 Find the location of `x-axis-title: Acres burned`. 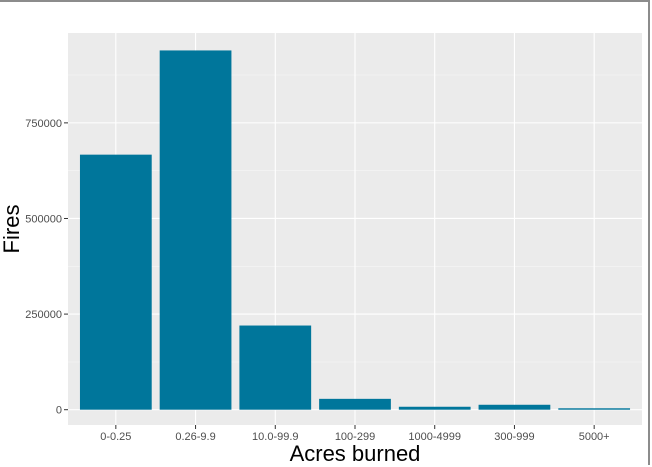

x-axis-title: Acres burned is located at coordinates (355, 453).